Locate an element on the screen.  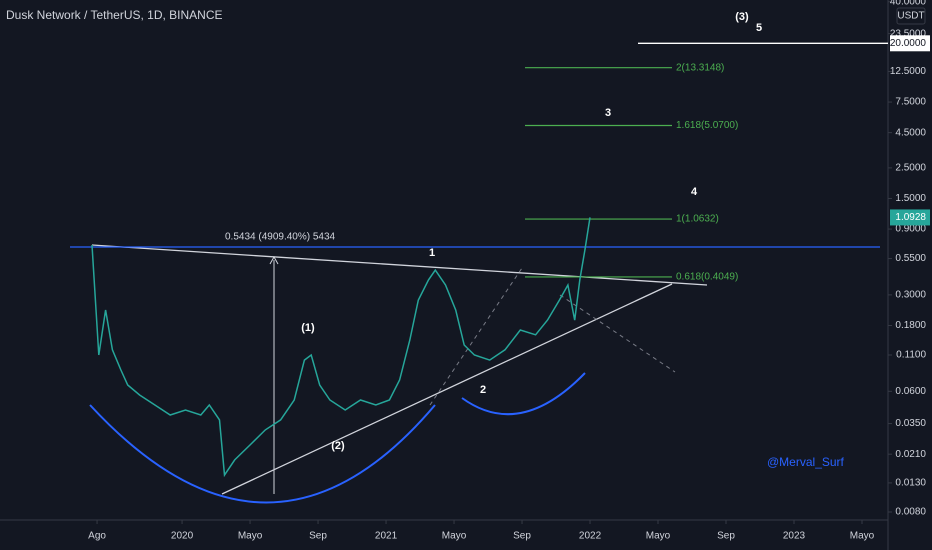
y-tick-label: 12.5000 is located at coordinates (908, 71).